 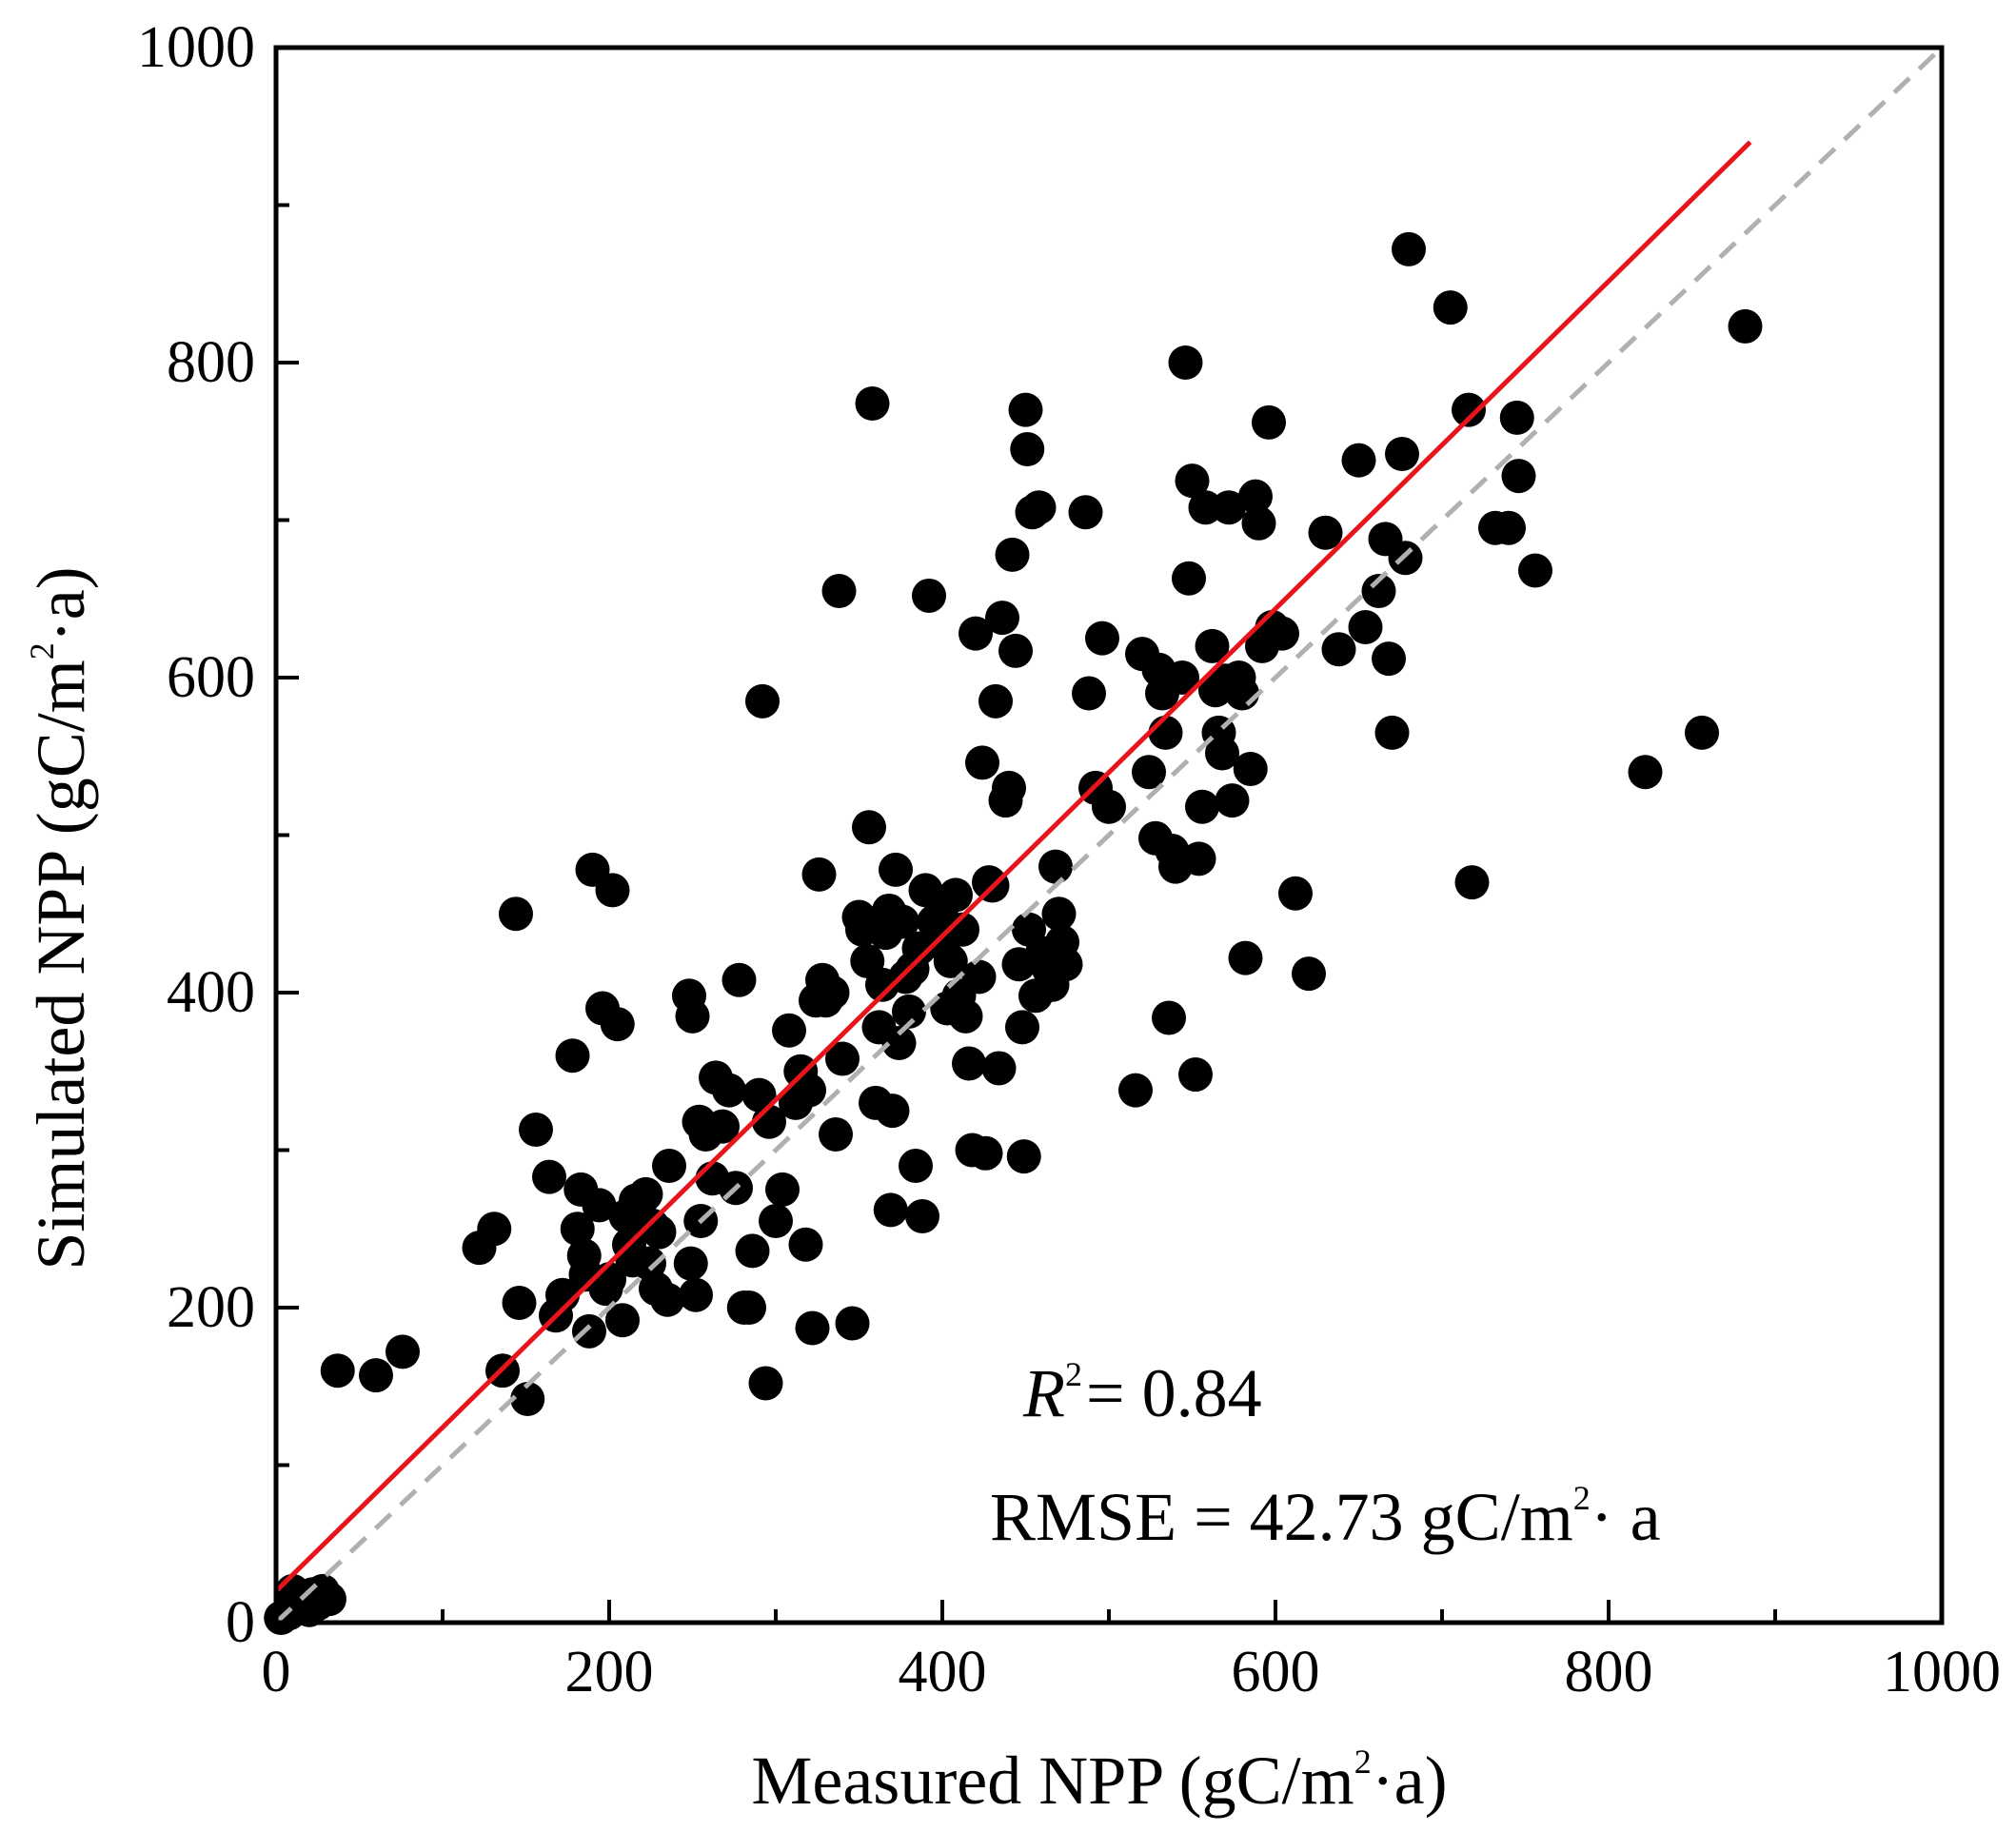 I want to click on y-axis-title: Simulated NPP (gC/m2·a), so click(x=61, y=918).